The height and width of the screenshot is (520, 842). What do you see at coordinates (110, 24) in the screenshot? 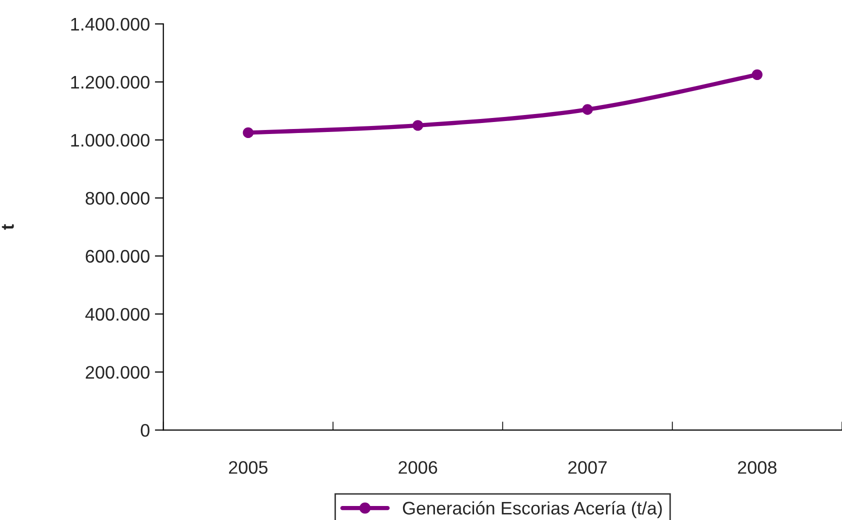
I see `y-tick-label: 1.400.000` at bounding box center [110, 24].